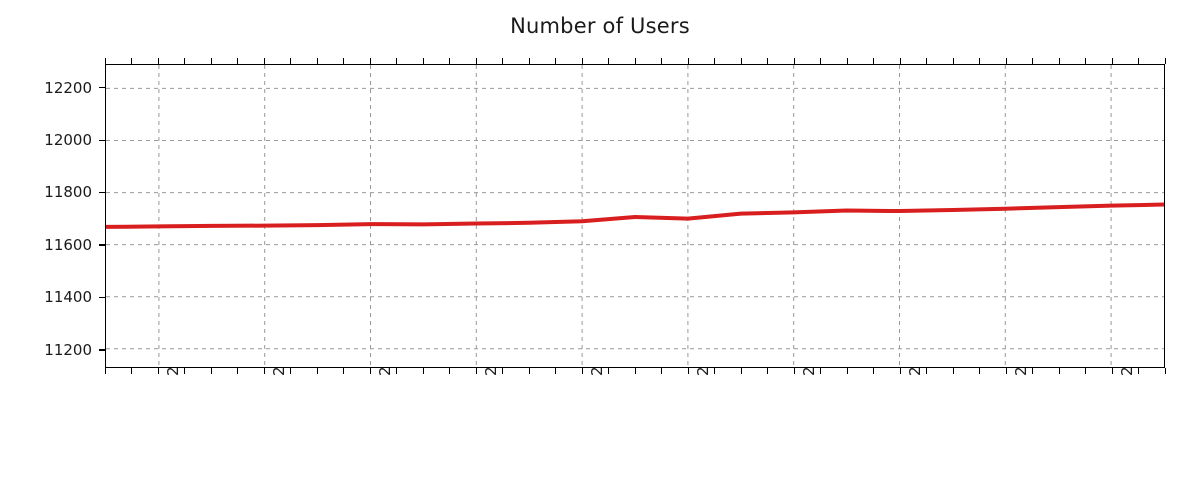 This screenshot has width=1200, height=500. What do you see at coordinates (68, 192) in the screenshot?
I see `y-axis-tick-label: 11800` at bounding box center [68, 192].